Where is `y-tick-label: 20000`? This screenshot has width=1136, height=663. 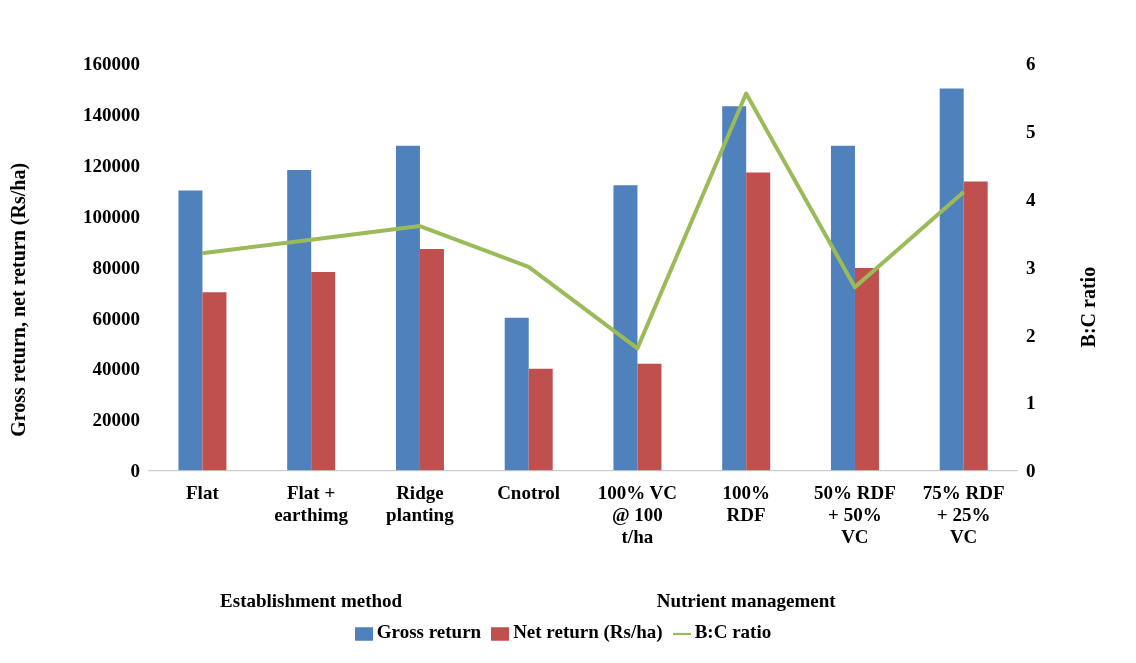
y-tick-label: 20000 is located at coordinates (116, 420).